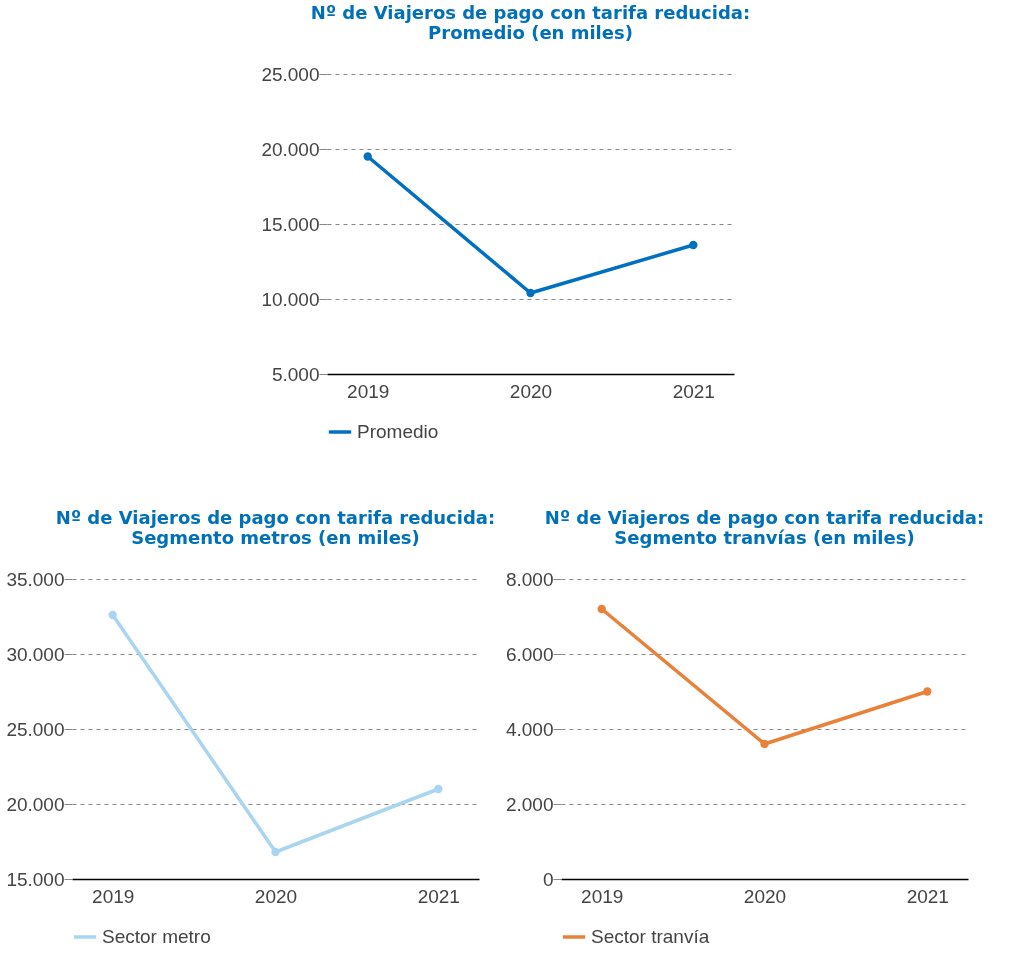 The width and height of the screenshot is (1016, 976). What do you see at coordinates (650, 936) in the screenshot?
I see `legend-label: Sector tranvía` at bounding box center [650, 936].